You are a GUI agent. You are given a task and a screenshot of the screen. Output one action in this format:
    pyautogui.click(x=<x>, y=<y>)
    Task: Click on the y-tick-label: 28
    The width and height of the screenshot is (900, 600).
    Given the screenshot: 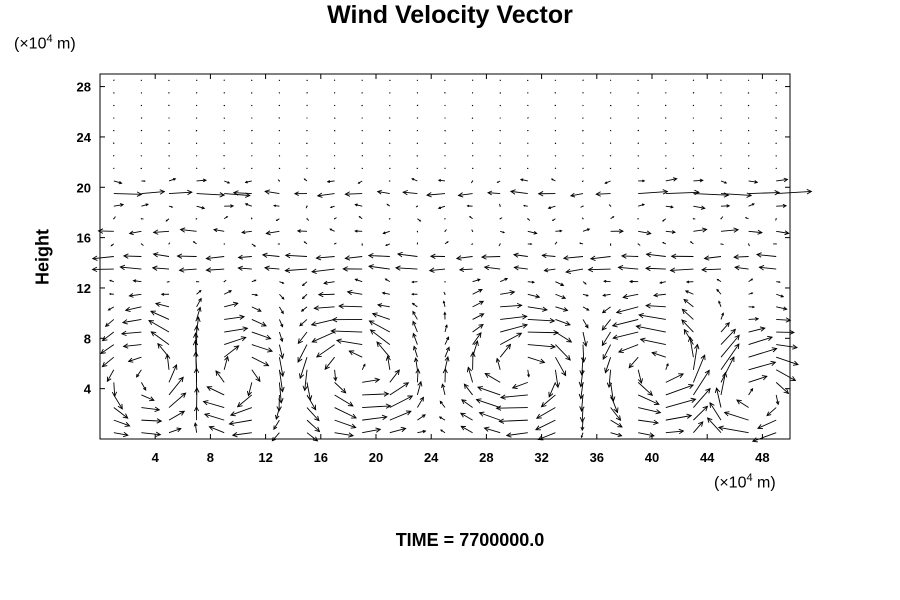 What is the action you would take?
    pyautogui.click(x=84, y=87)
    